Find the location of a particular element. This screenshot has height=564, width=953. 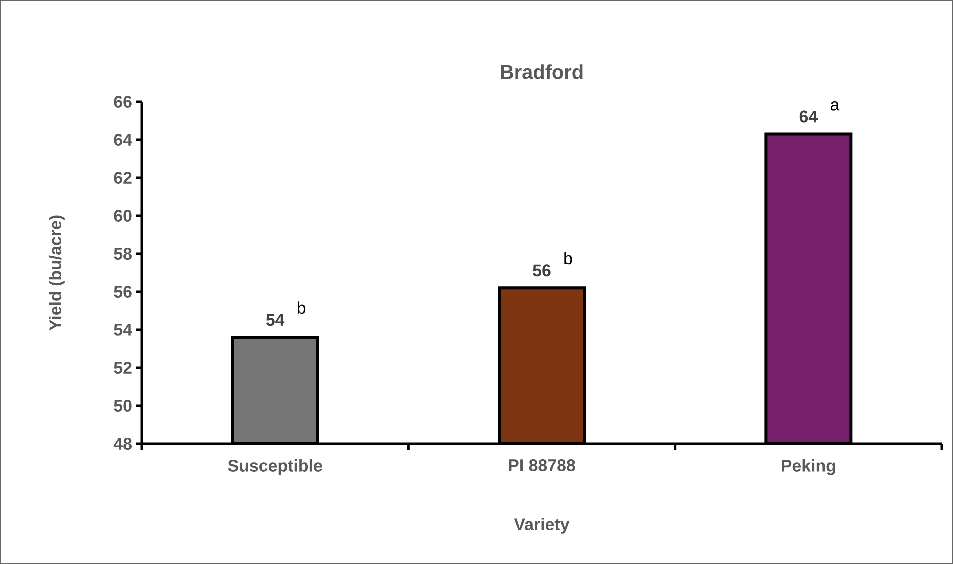

y-tick-label: 58 is located at coordinates (123, 254).